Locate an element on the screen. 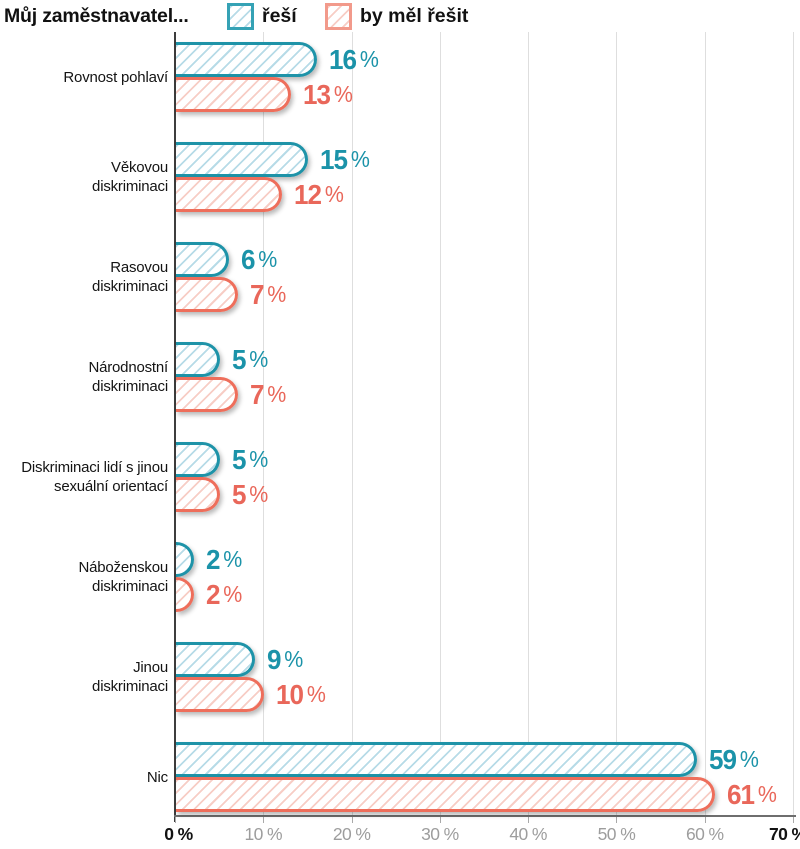 The image size is (800, 849). value-label-resi: 9% is located at coordinates (285, 659).